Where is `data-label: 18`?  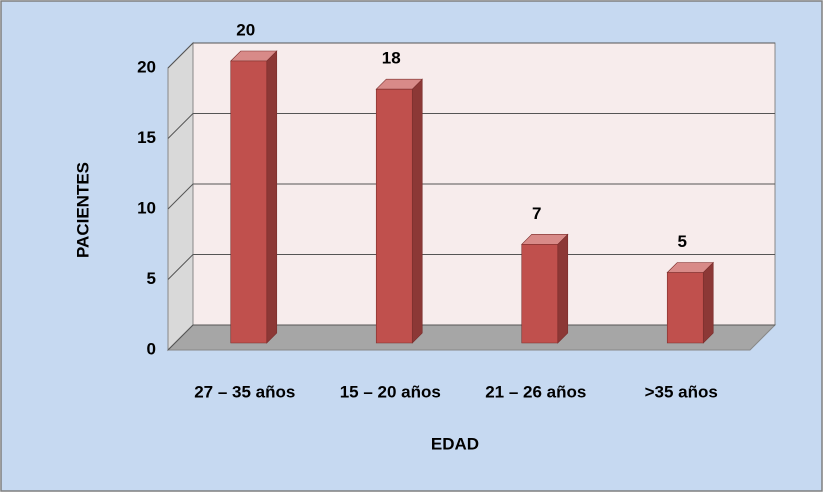
data-label: 18 is located at coordinates (391, 58).